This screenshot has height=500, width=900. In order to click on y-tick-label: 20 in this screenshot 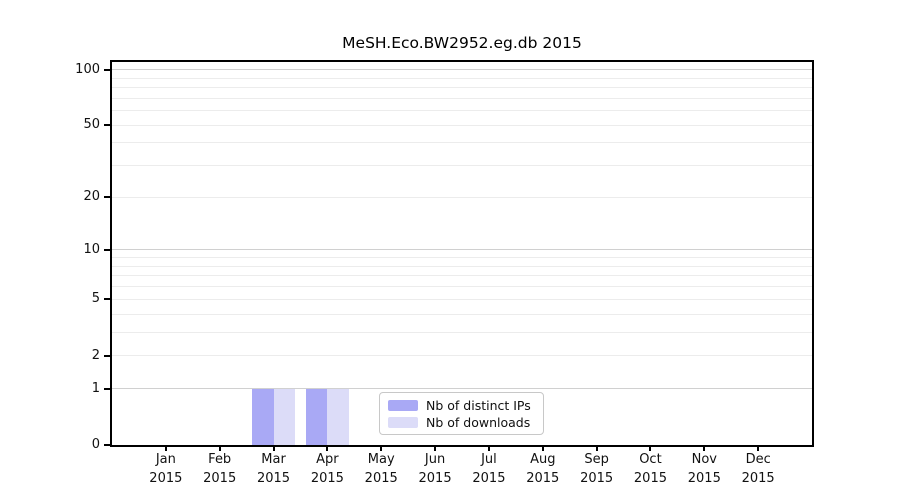, I will do `click(91, 197)`.